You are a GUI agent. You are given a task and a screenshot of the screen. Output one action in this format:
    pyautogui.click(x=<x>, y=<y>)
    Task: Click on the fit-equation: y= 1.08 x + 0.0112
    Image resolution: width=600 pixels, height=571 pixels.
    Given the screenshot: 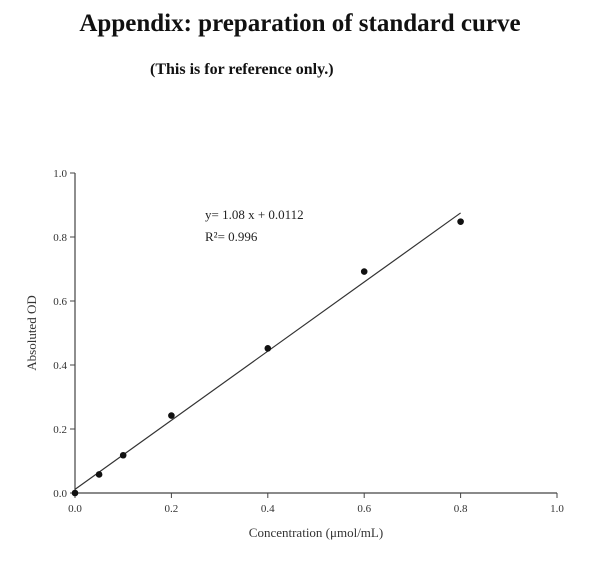 What is the action you would take?
    pyautogui.click(x=254, y=214)
    